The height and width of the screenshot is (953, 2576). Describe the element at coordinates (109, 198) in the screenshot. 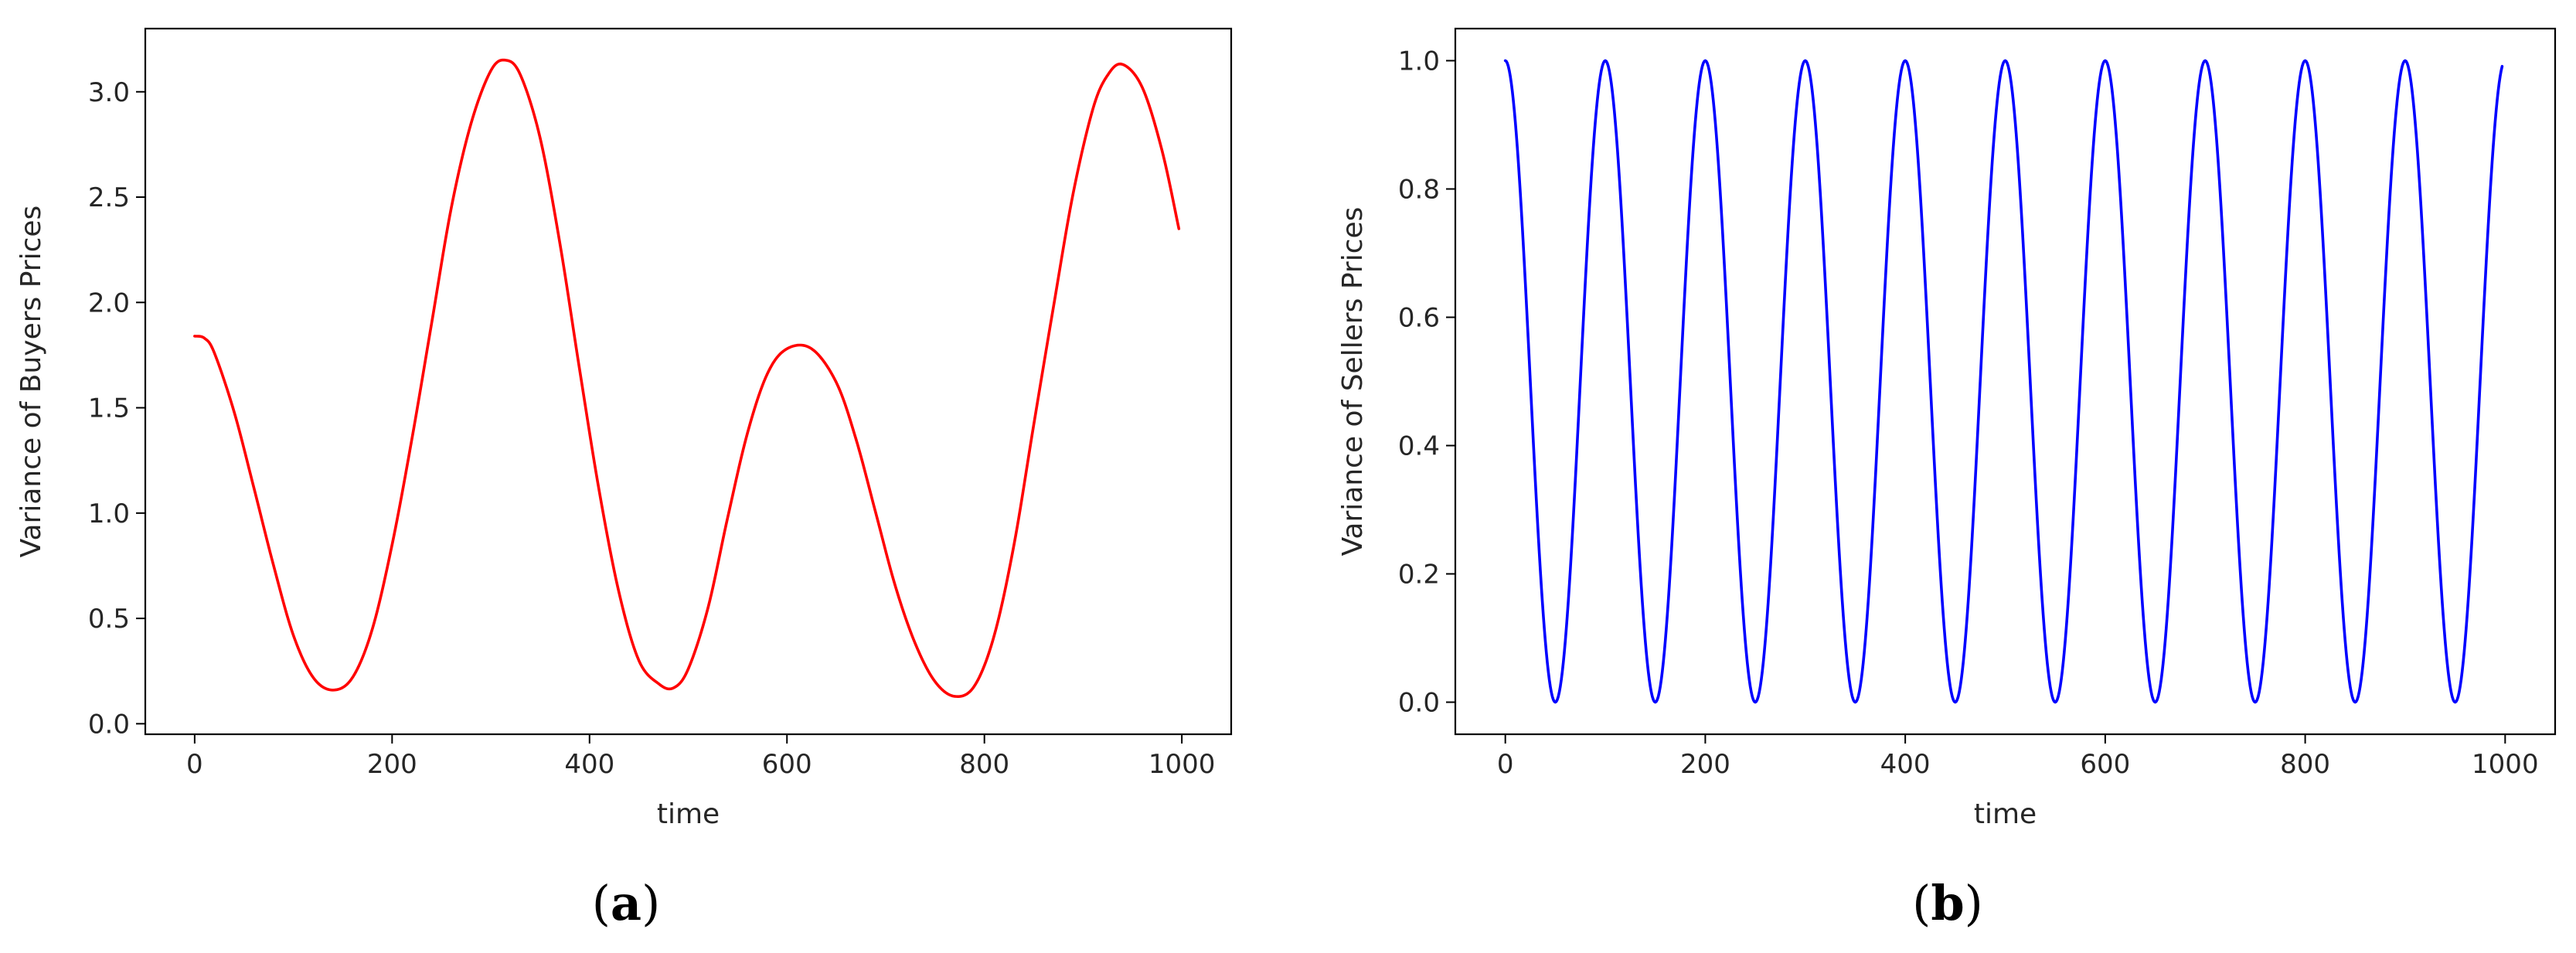

I see `y-tick-label: 2.5` at that location.